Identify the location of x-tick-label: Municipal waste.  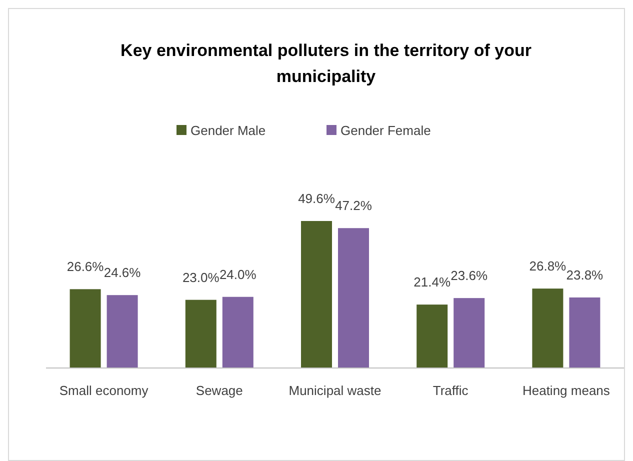
(335, 390).